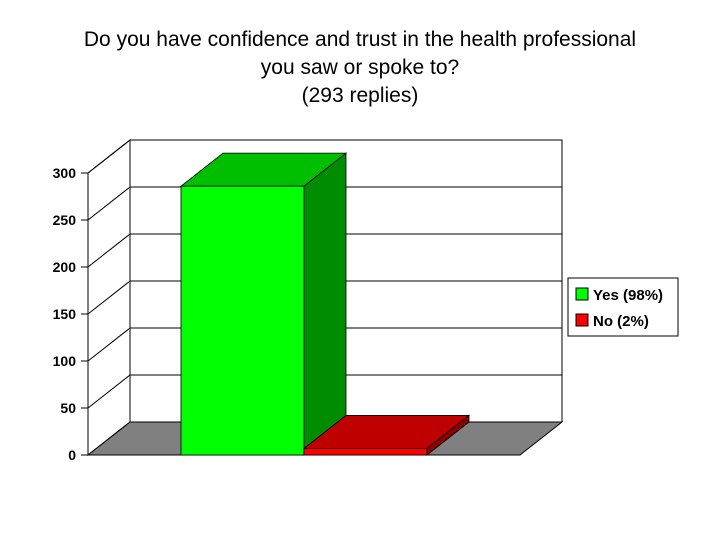 The height and width of the screenshot is (540, 720). What do you see at coordinates (68, 408) in the screenshot?
I see `y-tick-label: 50` at bounding box center [68, 408].